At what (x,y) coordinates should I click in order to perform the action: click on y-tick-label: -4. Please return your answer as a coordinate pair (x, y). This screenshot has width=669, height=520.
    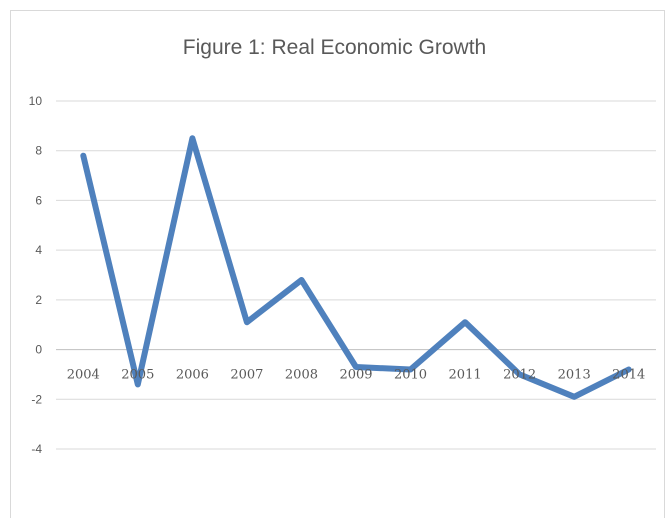
    Looking at the image, I should click on (36, 449).